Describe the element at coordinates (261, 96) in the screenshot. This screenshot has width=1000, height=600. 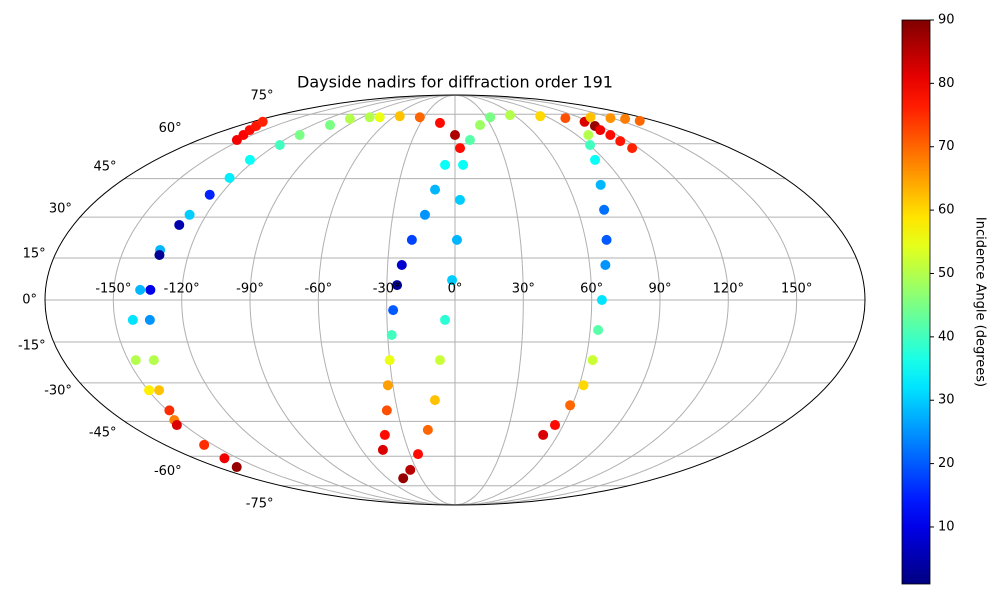
I see `y-tick-label: 75°` at that location.